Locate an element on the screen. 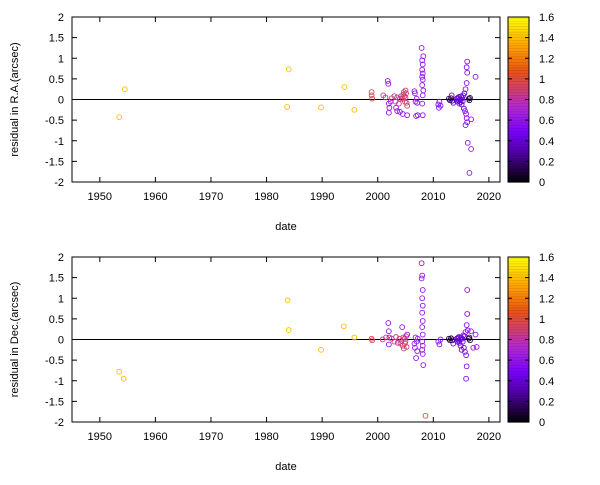 The width and height of the screenshot is (600, 485). x-tick-label: 1980 is located at coordinates (266, 437).